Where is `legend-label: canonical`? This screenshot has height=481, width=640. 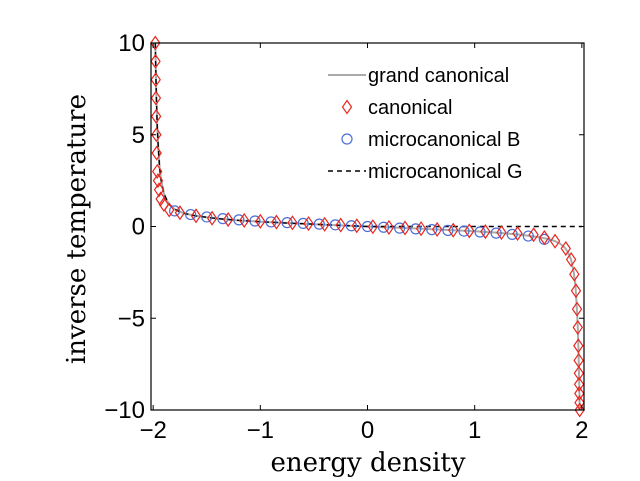 legend-label: canonical is located at coordinates (410, 108).